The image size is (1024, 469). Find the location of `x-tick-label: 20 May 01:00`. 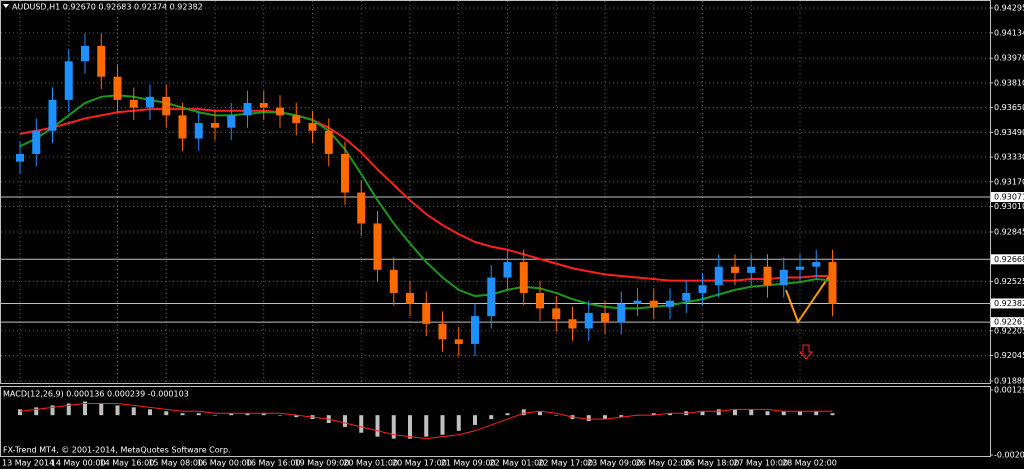

x-tick-label: 20 May 01:00 is located at coordinates (370, 463).